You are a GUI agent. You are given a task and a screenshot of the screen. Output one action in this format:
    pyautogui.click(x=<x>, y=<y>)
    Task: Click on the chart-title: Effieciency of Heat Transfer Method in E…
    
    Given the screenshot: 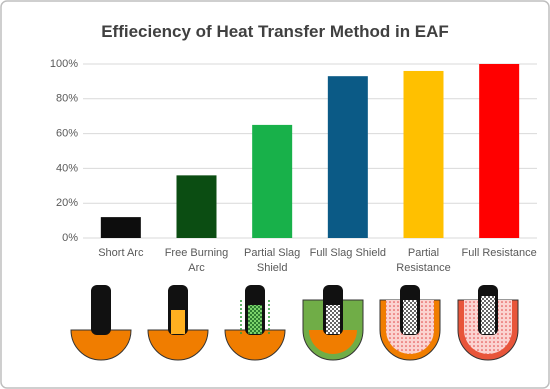 What is the action you would take?
    pyautogui.click(x=275, y=31)
    